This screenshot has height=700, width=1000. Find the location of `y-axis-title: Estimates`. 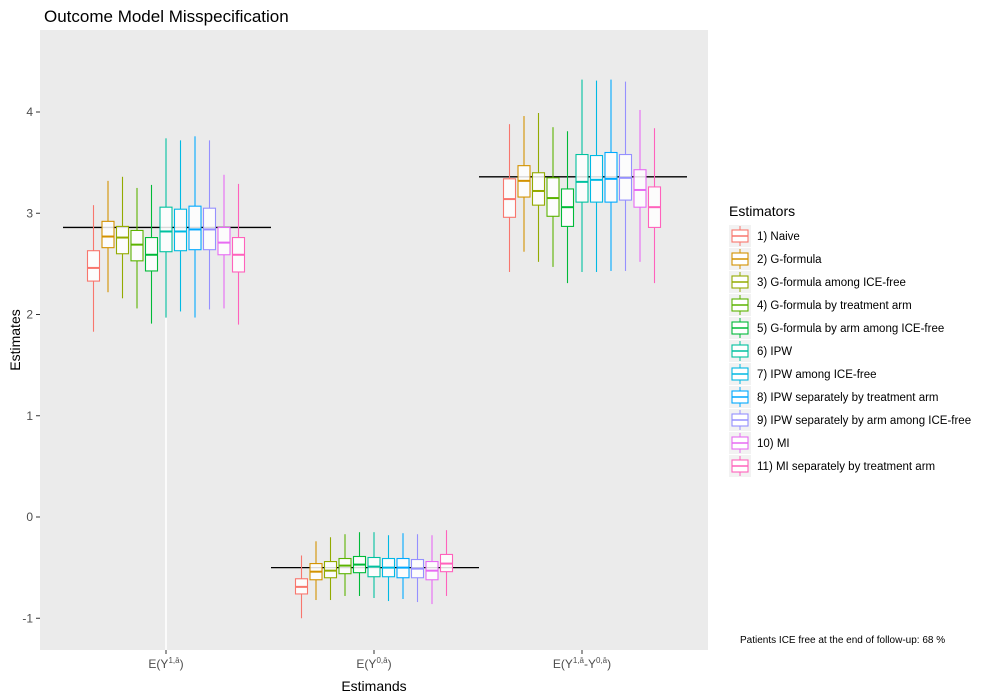

y-axis-title: Estimates is located at coordinates (15, 339).